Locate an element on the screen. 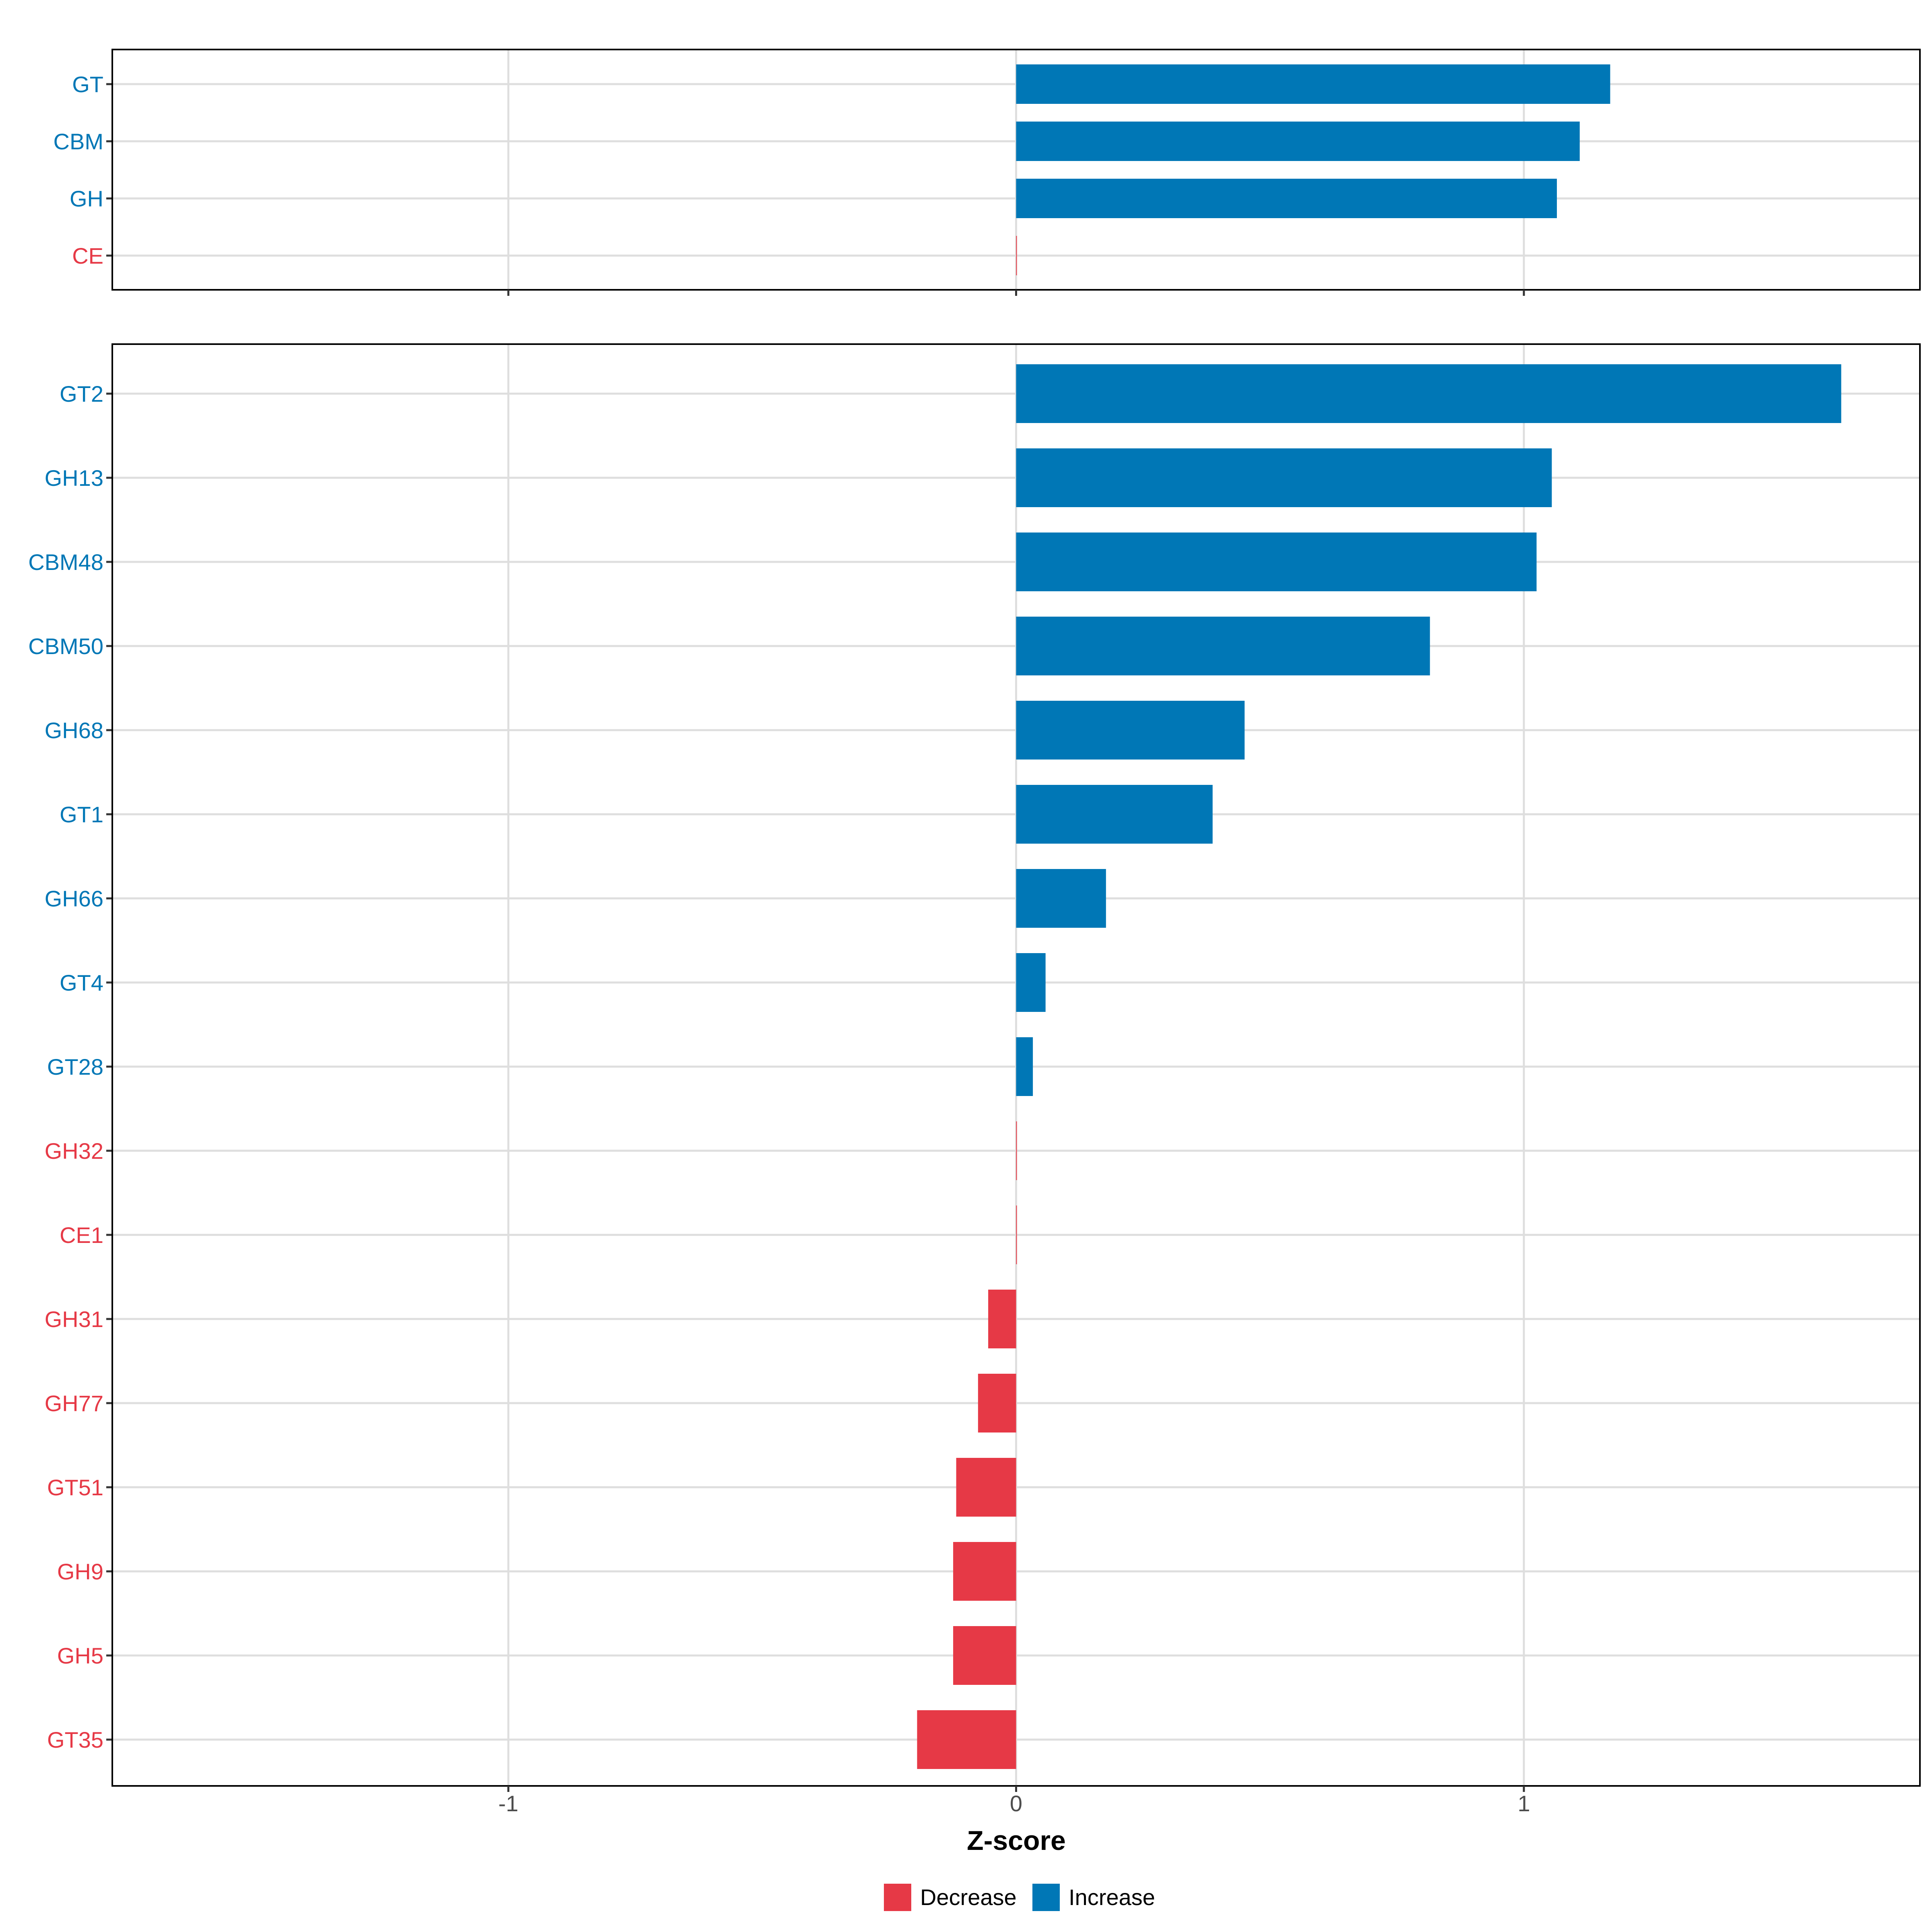 This screenshot has width=1932, height=1932. y-tick-label-cbm50: CBM50 is located at coordinates (65, 646).